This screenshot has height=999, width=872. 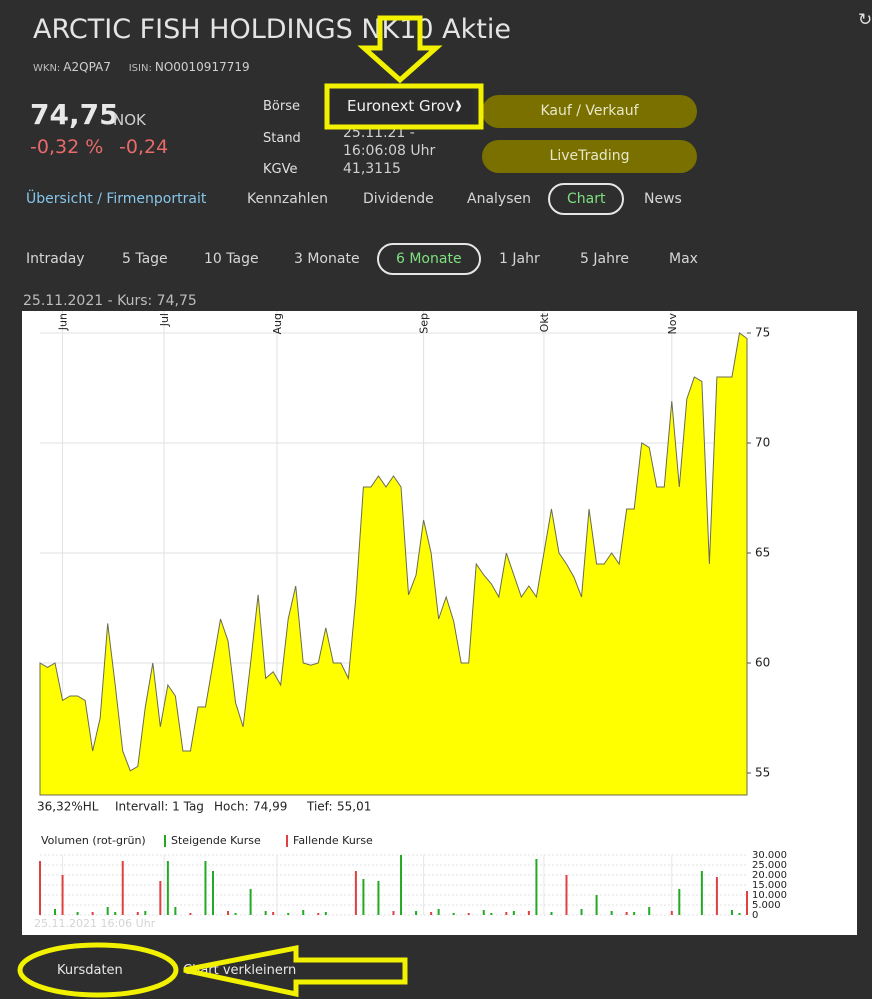 What do you see at coordinates (683, 259) in the screenshot?
I see `range-button: Max` at bounding box center [683, 259].